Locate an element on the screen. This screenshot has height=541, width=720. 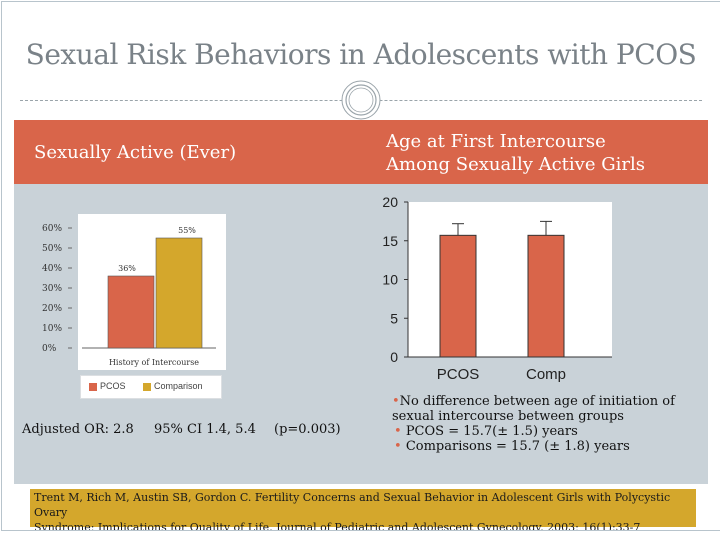
data-label: 55% is located at coordinates (187, 230).